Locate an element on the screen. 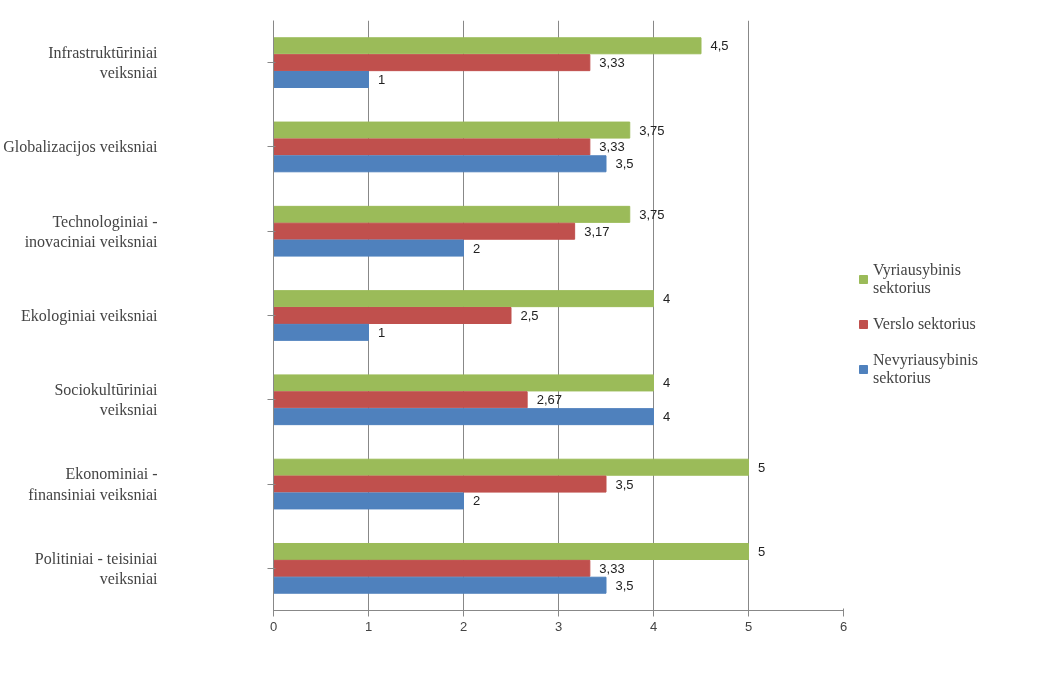 This screenshot has width=1061, height=682. x-tick-label: 5 is located at coordinates (748, 626).